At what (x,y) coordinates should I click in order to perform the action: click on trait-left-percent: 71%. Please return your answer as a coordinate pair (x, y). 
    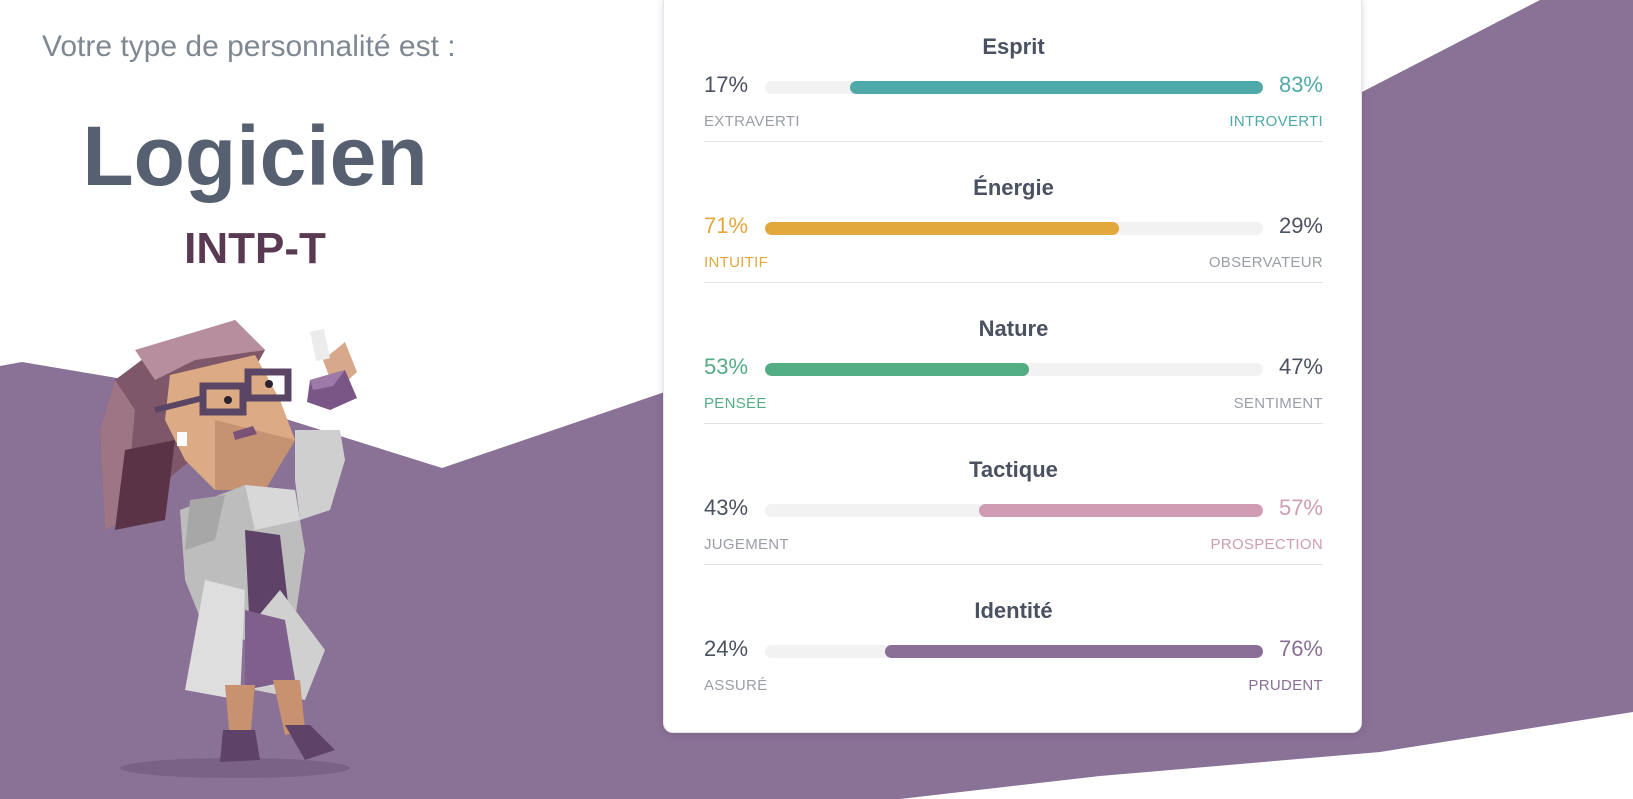
    Looking at the image, I should click on (726, 225).